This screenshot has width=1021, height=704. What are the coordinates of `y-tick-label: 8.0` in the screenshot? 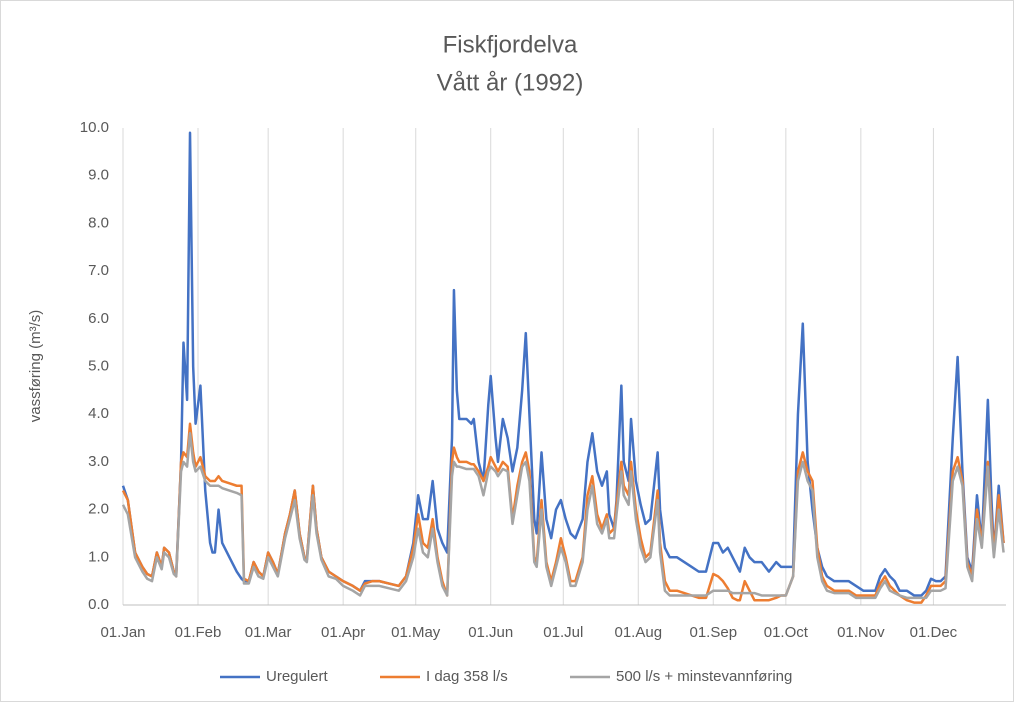 It's located at (98, 222).